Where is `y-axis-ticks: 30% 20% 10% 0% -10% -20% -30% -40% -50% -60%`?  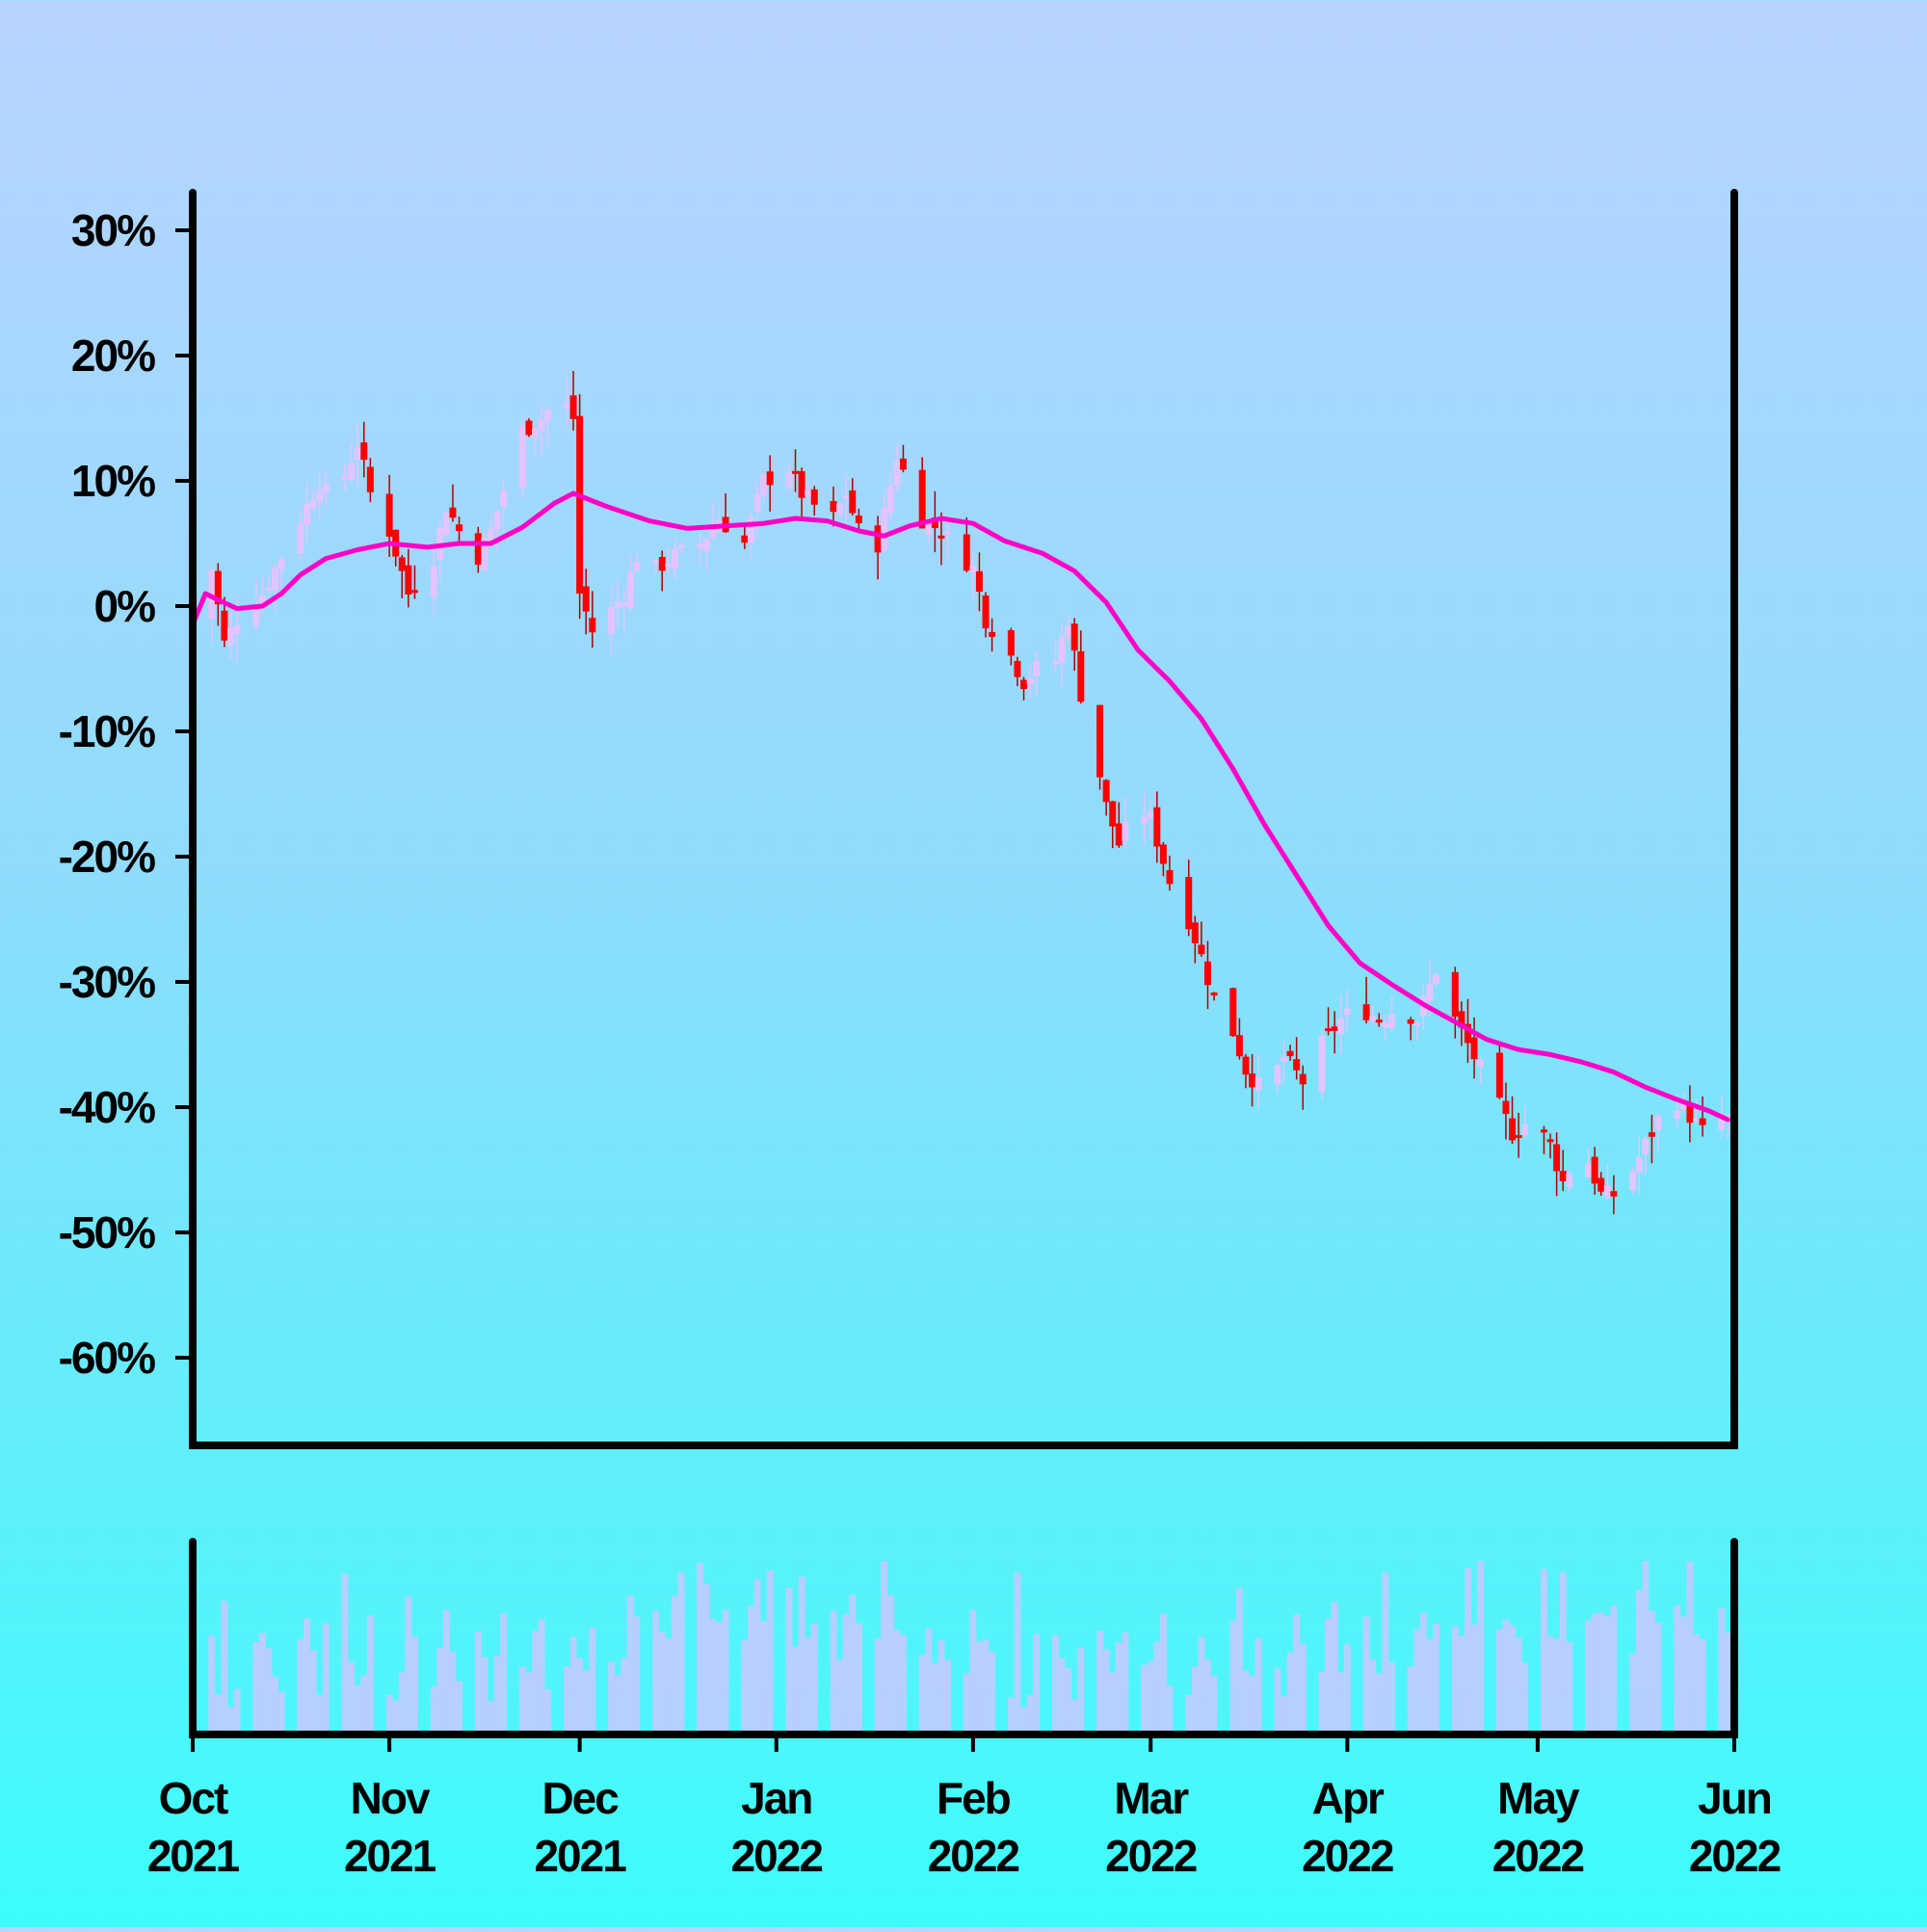
y-axis-ticks: 30% 20% 10% 0% -10% -20% -30% -40% -50% -60% is located at coordinates (126, 794).